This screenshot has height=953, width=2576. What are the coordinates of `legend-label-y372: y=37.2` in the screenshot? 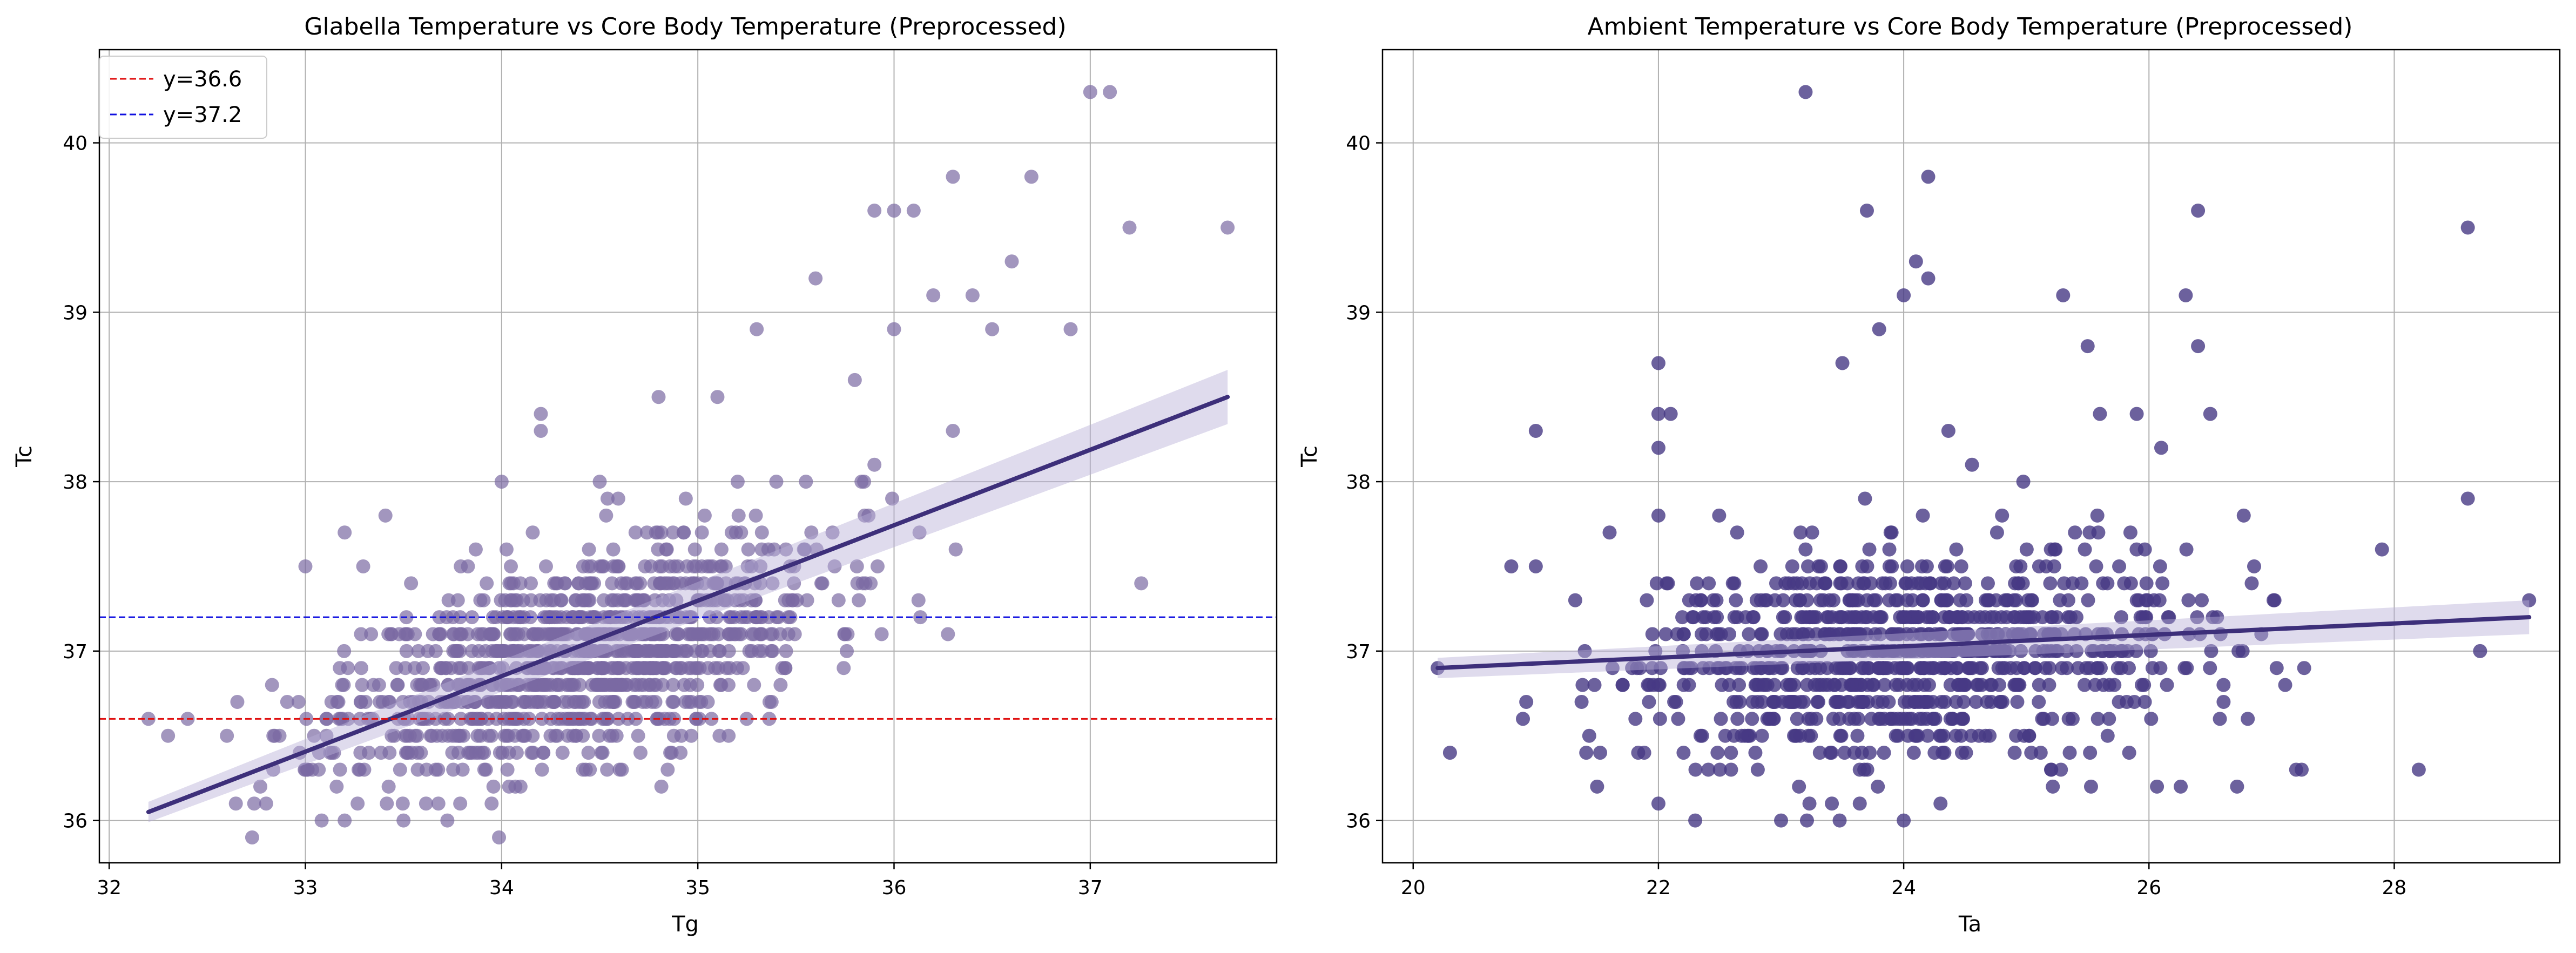 It's located at (202, 115).